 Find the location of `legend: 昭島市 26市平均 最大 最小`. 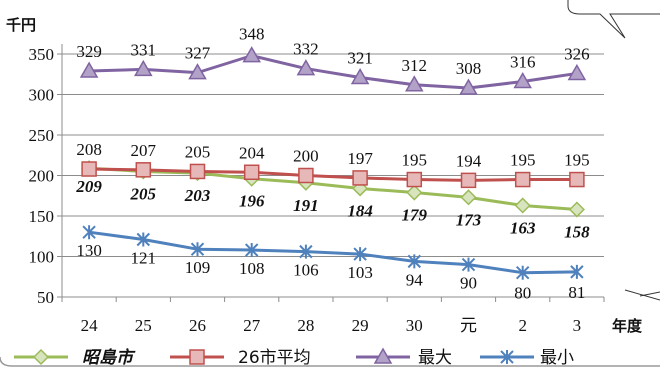

legend: 昭島市 26市平均 最大 最小 is located at coordinates (294, 357).